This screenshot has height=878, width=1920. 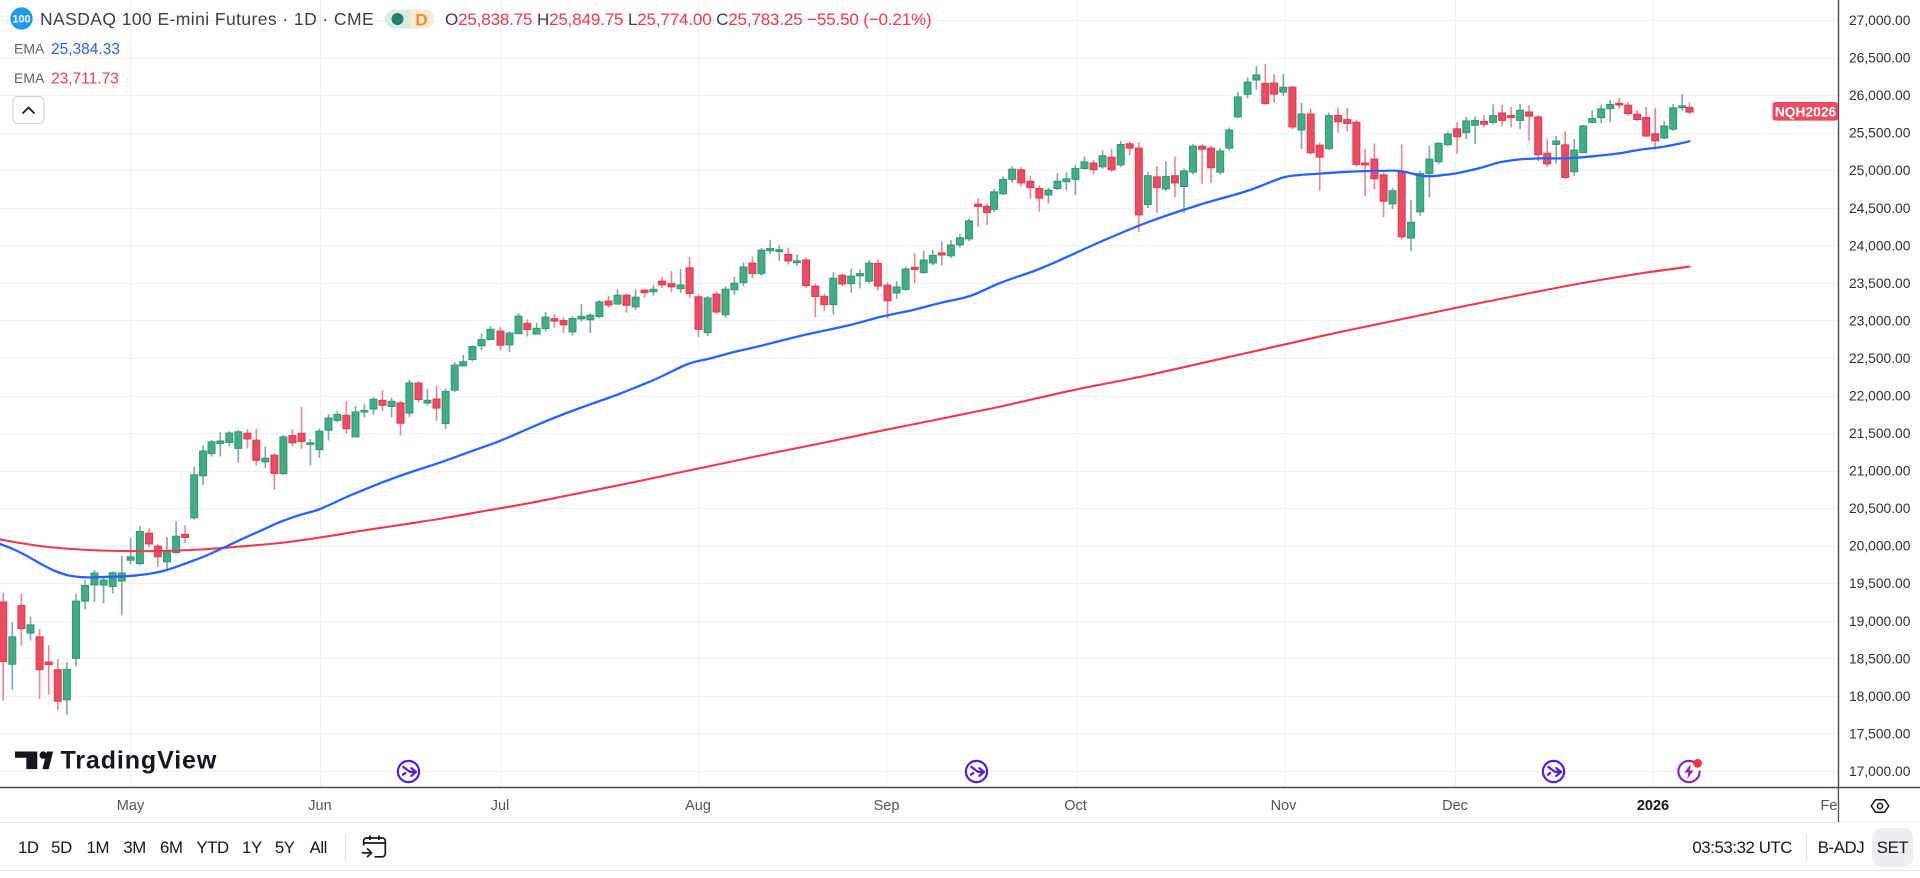 I want to click on svg-text: 1D, so click(x=28, y=847).